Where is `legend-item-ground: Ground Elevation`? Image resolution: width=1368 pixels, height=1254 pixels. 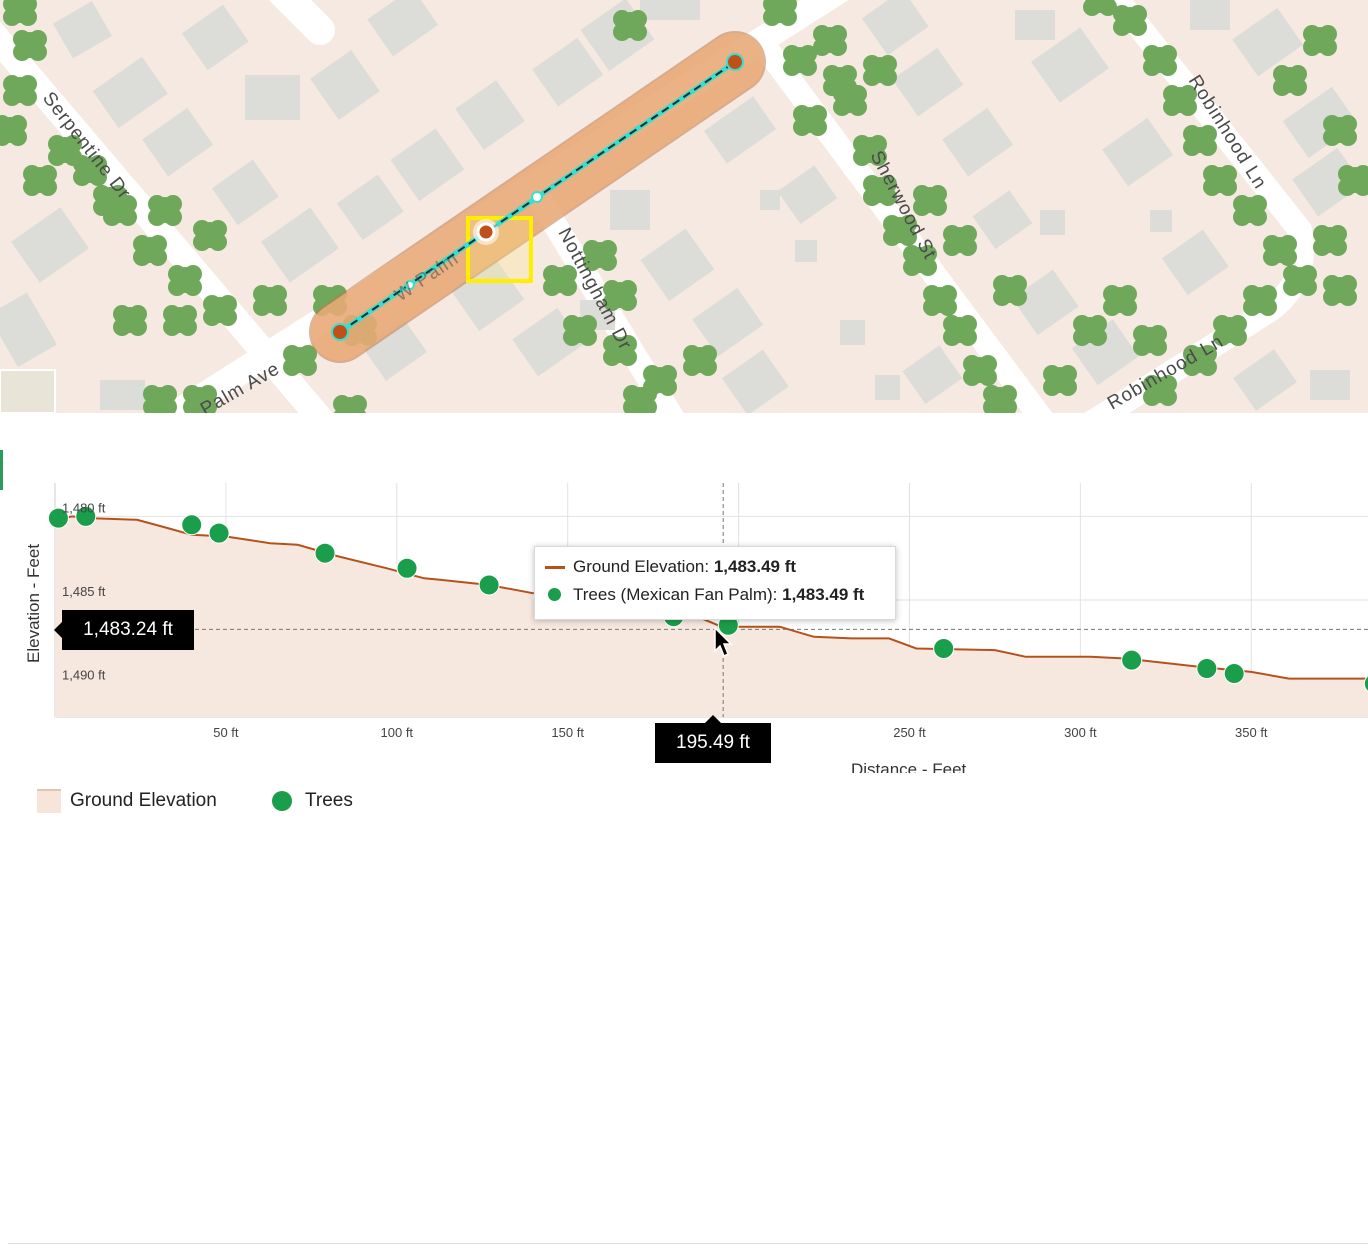
legend-item-ground: Ground Elevation is located at coordinates (127, 801).